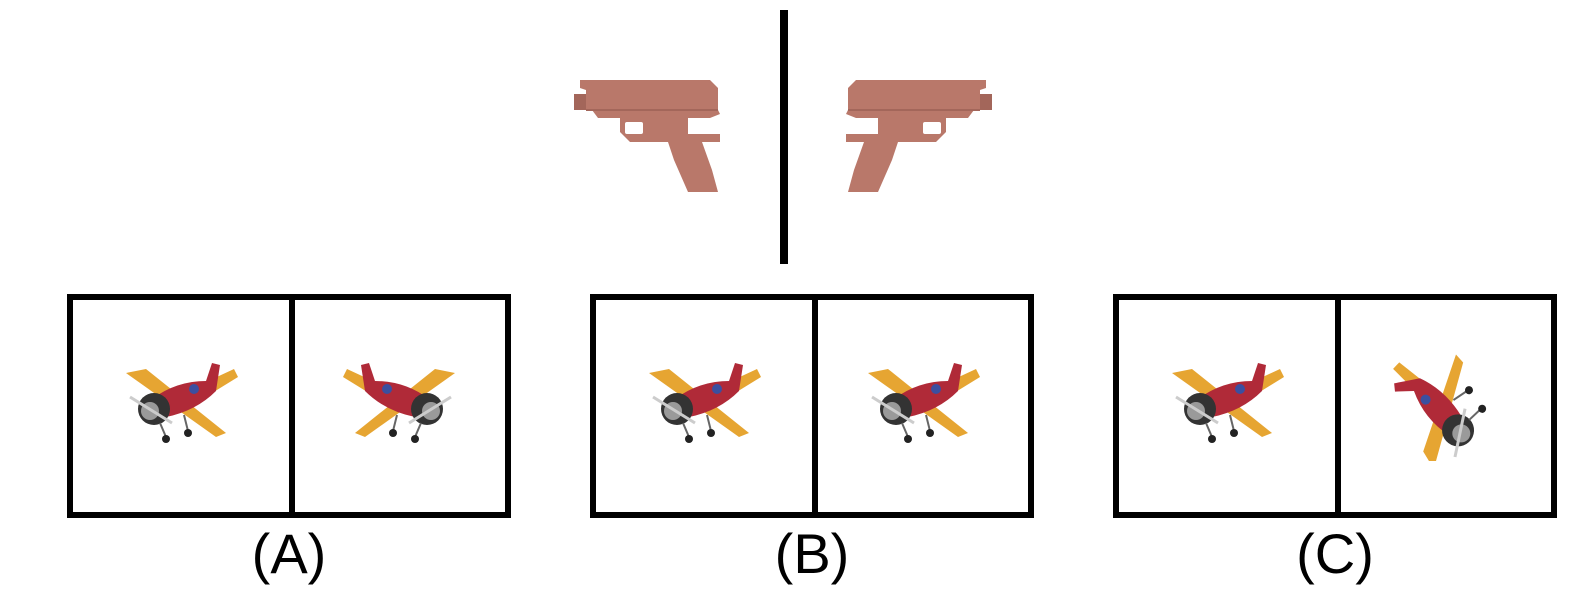 Image resolution: width=1584 pixels, height=606 pixels. Describe the element at coordinates (812, 553) in the screenshot. I see `option-b-label: (B)` at that location.